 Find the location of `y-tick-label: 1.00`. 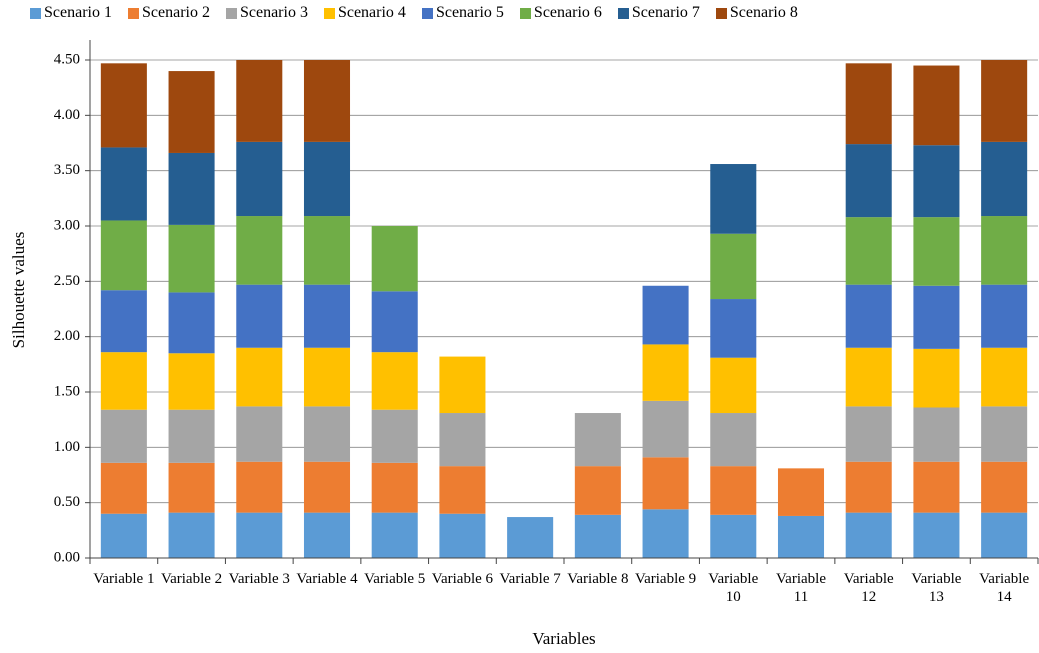

y-tick-label: 1.00 is located at coordinates (67, 447).